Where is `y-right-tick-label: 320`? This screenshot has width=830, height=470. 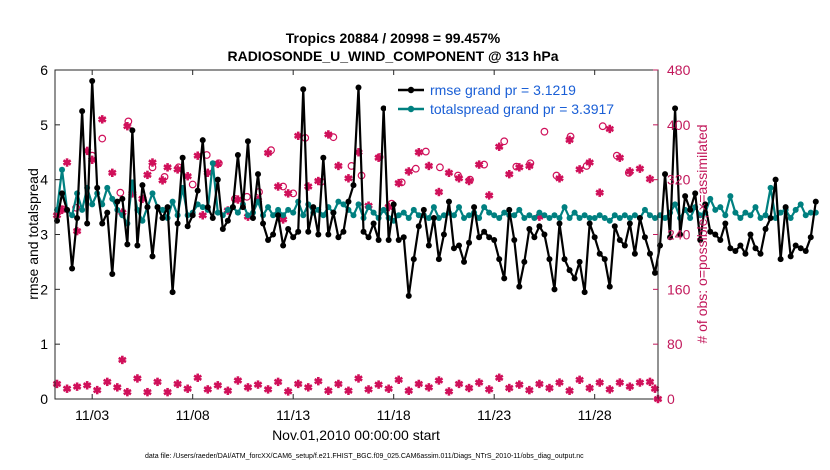 y-right-tick-label: 320 is located at coordinates (679, 180).